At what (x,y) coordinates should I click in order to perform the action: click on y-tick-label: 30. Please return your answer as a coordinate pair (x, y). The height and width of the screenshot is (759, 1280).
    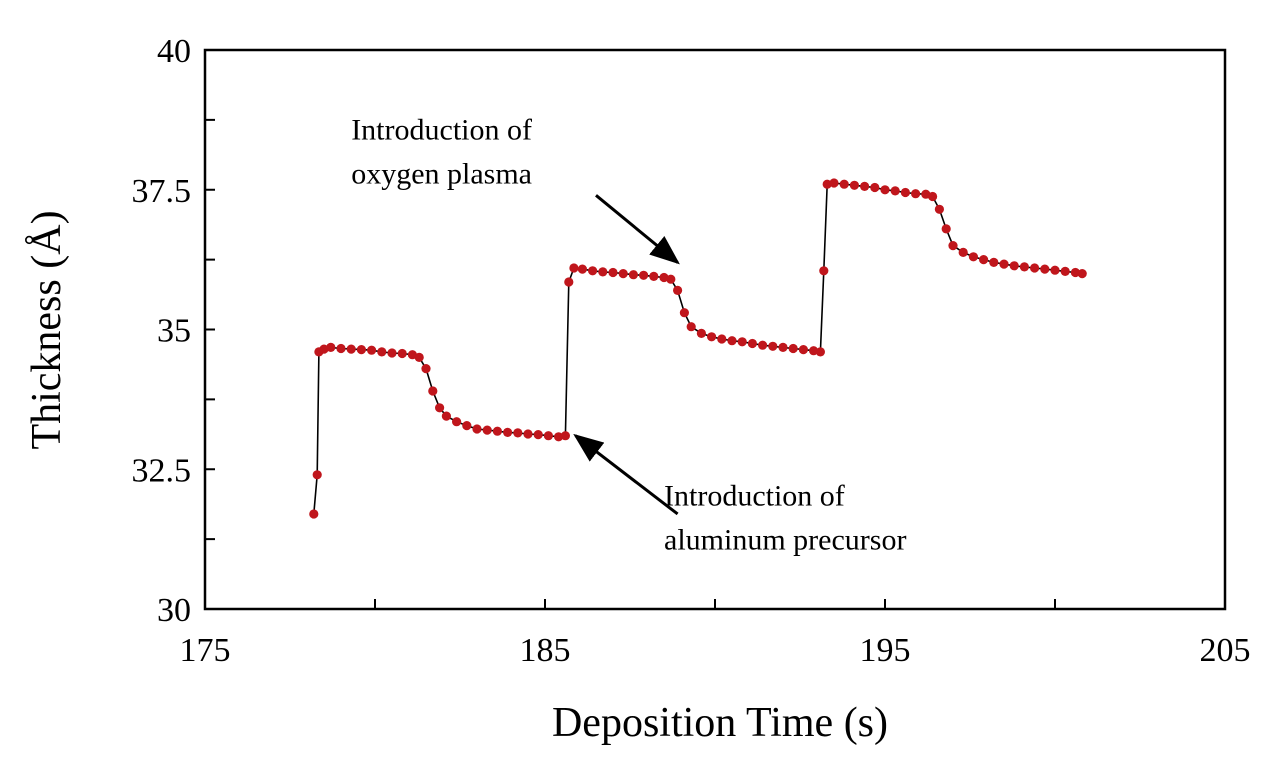
    Looking at the image, I should click on (174, 610).